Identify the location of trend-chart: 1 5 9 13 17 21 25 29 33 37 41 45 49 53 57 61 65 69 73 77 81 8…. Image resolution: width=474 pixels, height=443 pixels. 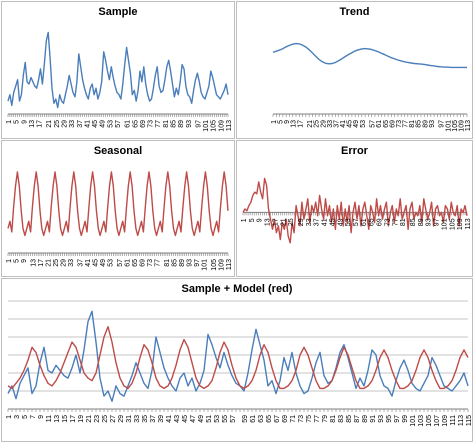
(371, 87).